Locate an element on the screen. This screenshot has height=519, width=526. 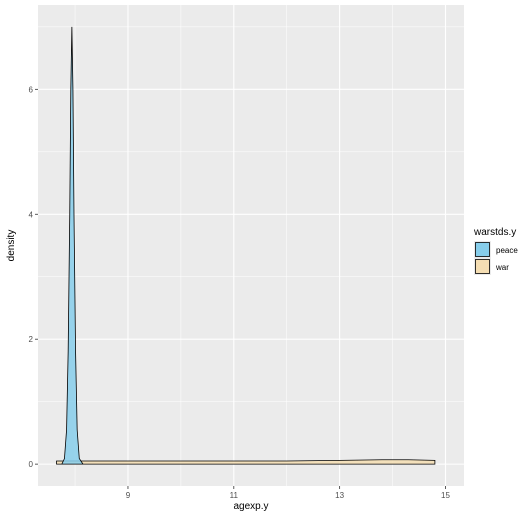
legend-label-war: war is located at coordinates (502, 267).